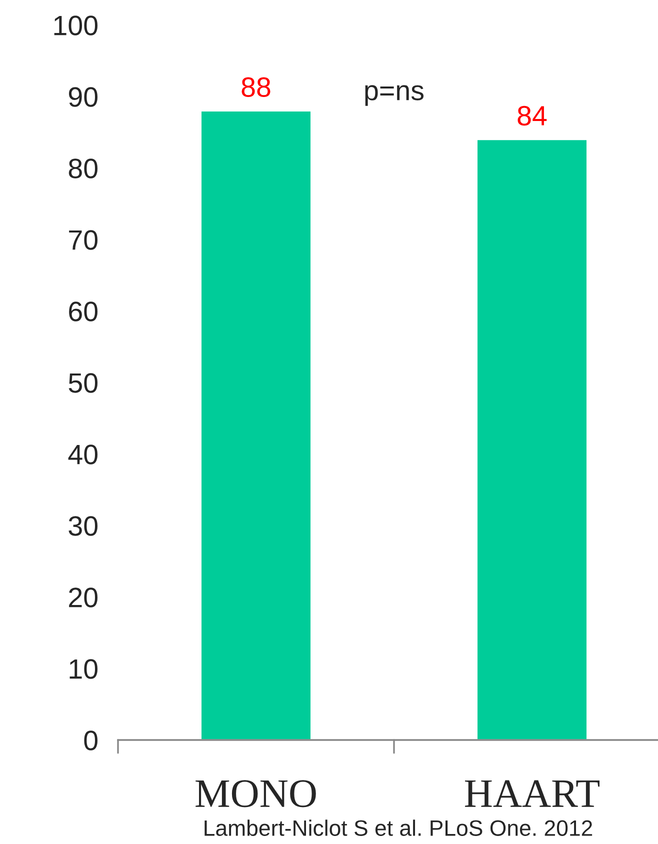 The height and width of the screenshot is (844, 658). I want to click on y-tick-label: 40, so click(83, 454).